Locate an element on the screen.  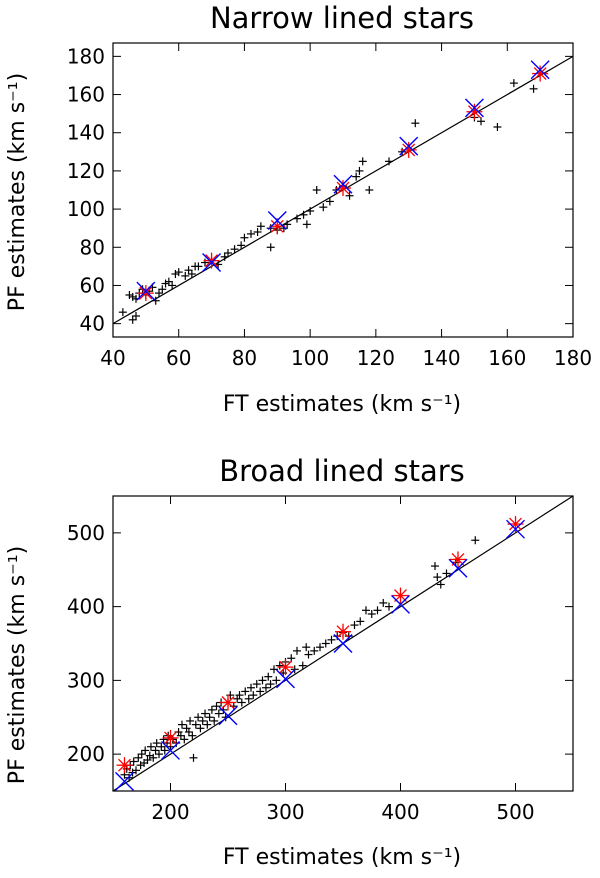
y-tick-label: 100 is located at coordinates (86, 209).